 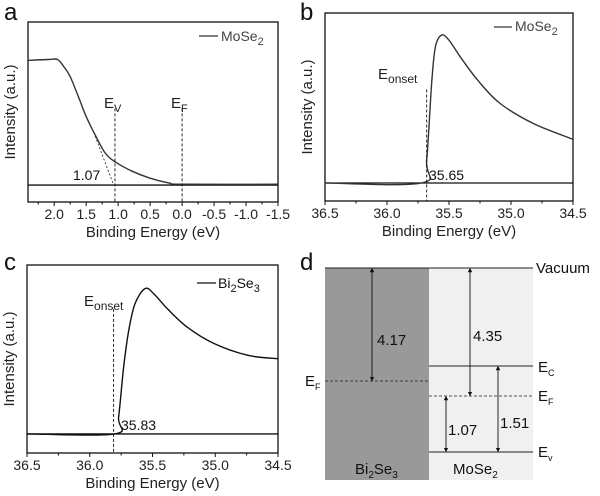 I want to click on x-tick-label: -1.0, so click(x=246, y=214).